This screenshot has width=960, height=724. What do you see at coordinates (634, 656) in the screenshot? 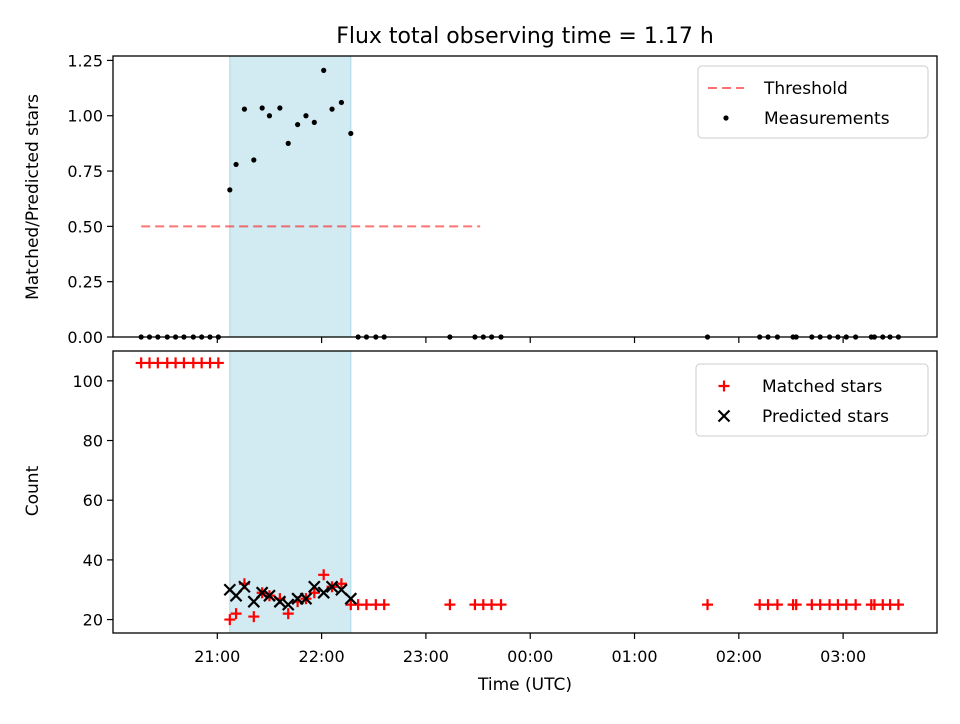
I see `x-tick-label: 01:00` at bounding box center [634, 656].